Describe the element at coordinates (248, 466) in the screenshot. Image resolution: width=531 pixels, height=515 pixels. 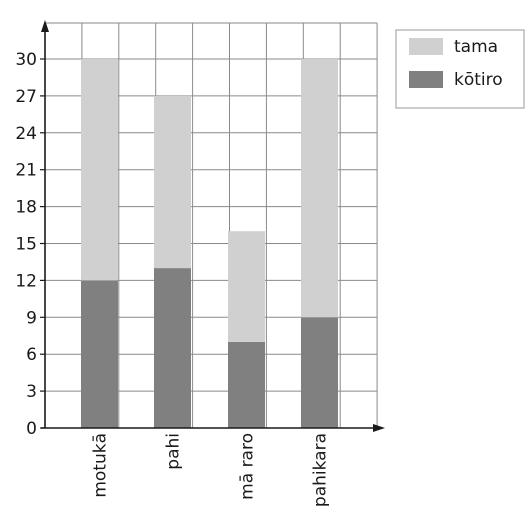
I see `x-tick-label: mā raro` at that location.